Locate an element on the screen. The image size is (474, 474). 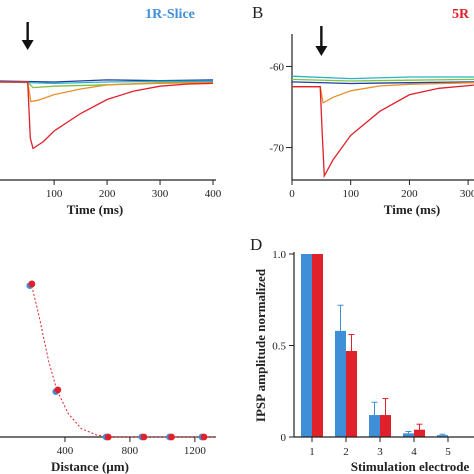
panel-b-x-tick-label: 200 is located at coordinates (409, 194).